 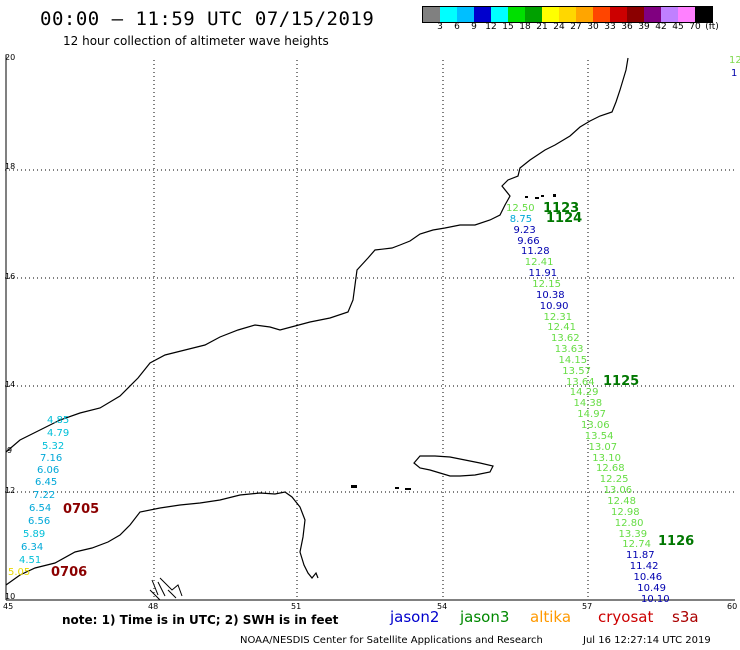 What do you see at coordinates (10, 596) in the screenshot?
I see `y-tick-10: 10` at bounding box center [10, 596].